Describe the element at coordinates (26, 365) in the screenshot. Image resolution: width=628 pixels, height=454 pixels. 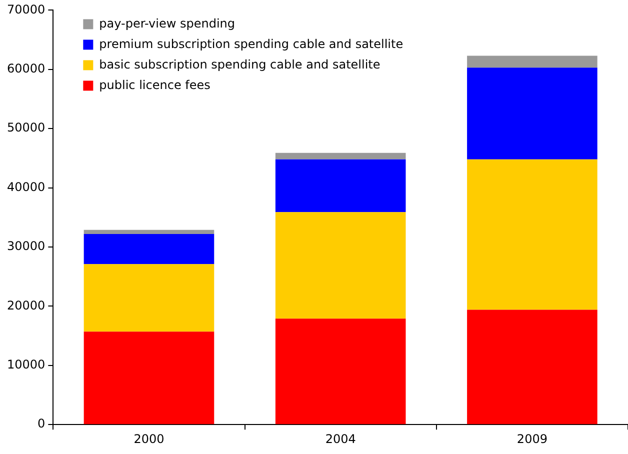
I see `y-tick-label: 10000` at that location.